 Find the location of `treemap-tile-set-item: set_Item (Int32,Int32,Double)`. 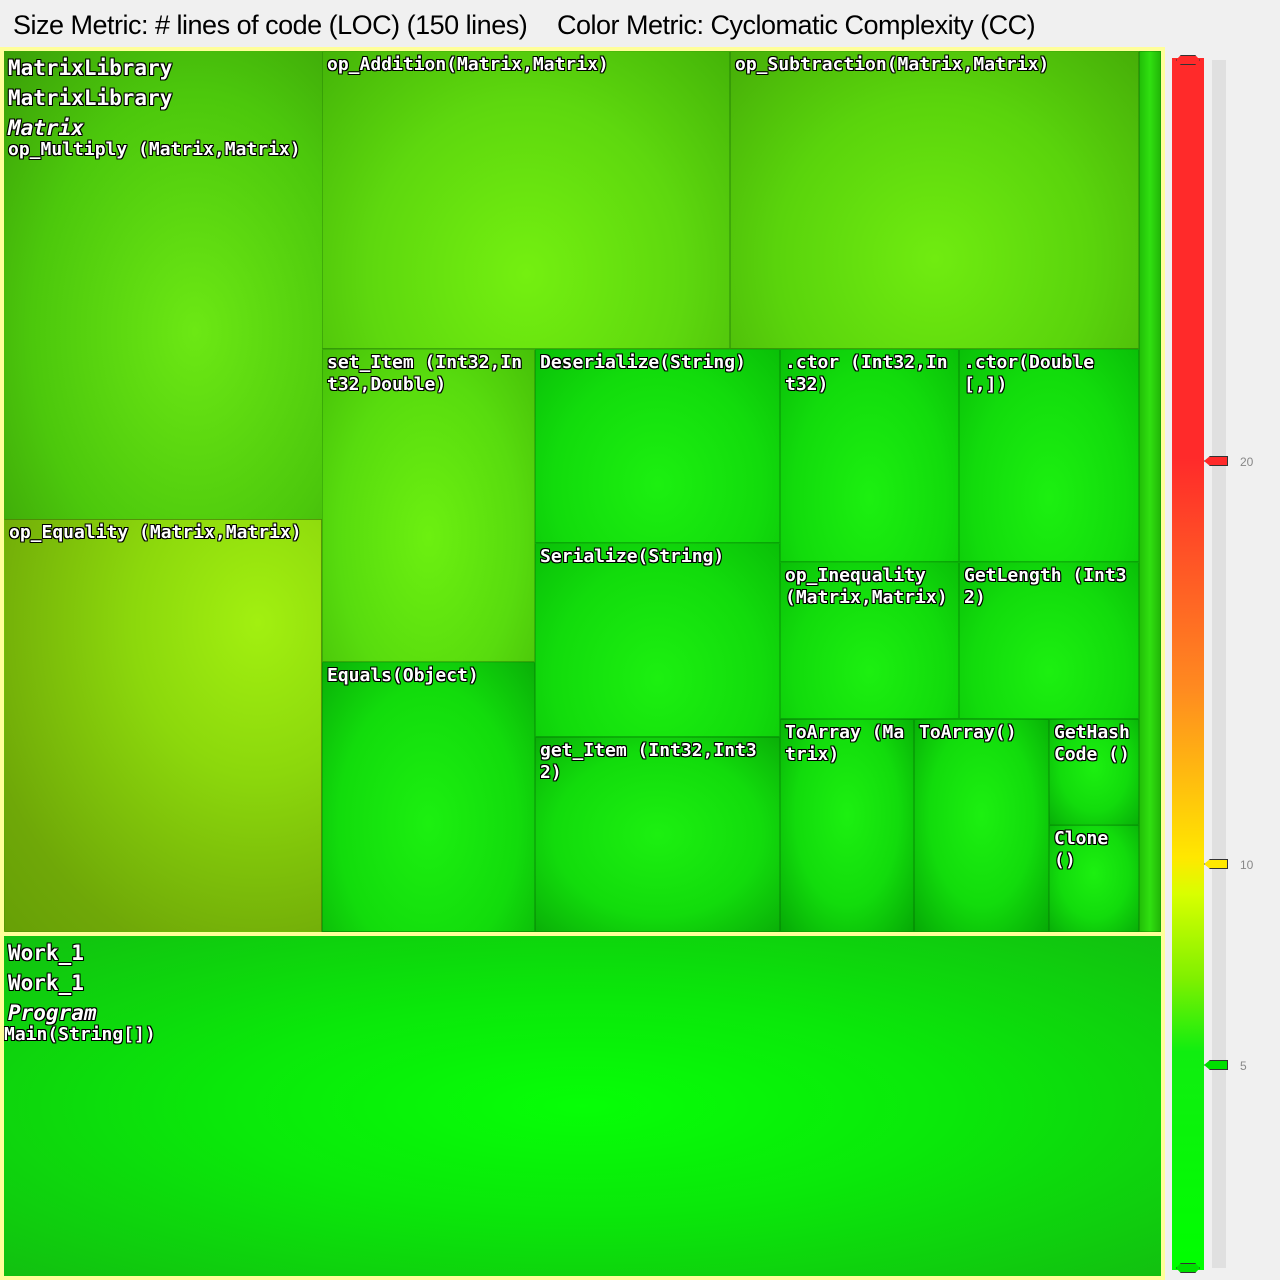

treemap-tile-set-item: set_Item (Int32,Int32,Double) is located at coordinates (428, 505).